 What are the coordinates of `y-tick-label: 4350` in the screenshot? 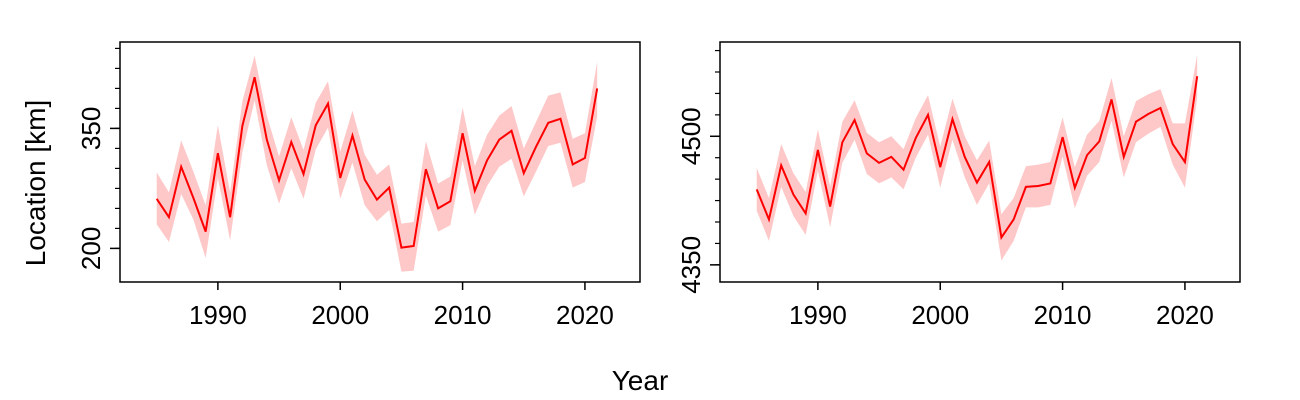 It's located at (691, 265).